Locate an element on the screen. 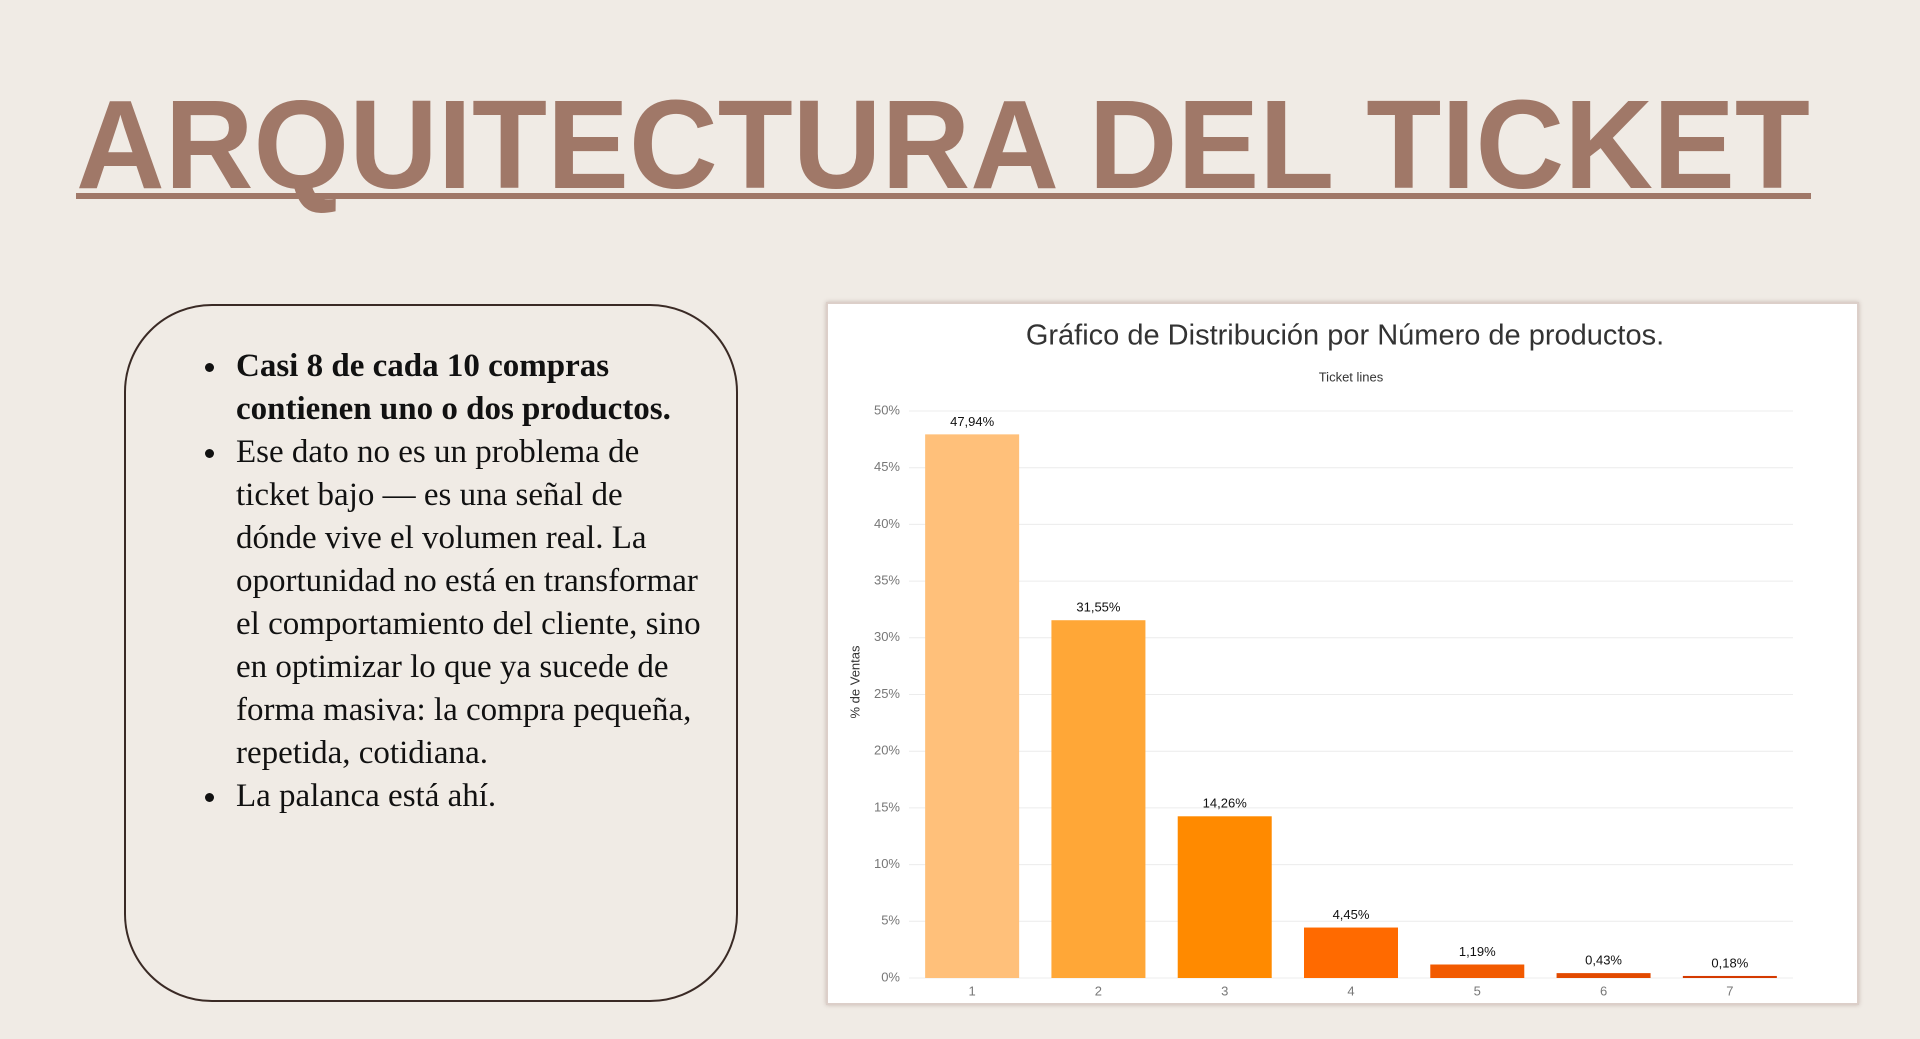 This screenshot has height=1039, width=1920. x-tick-label: 3 is located at coordinates (1224, 990).